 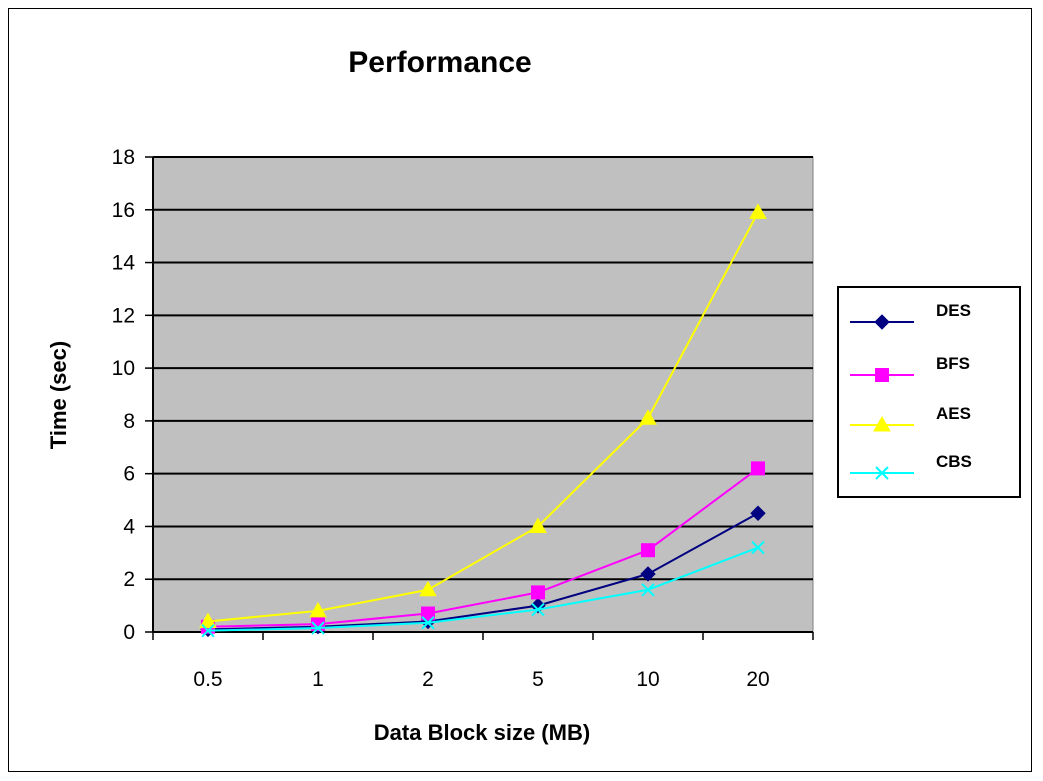 What do you see at coordinates (129, 579) in the screenshot?
I see `y-tick-label: 2` at bounding box center [129, 579].